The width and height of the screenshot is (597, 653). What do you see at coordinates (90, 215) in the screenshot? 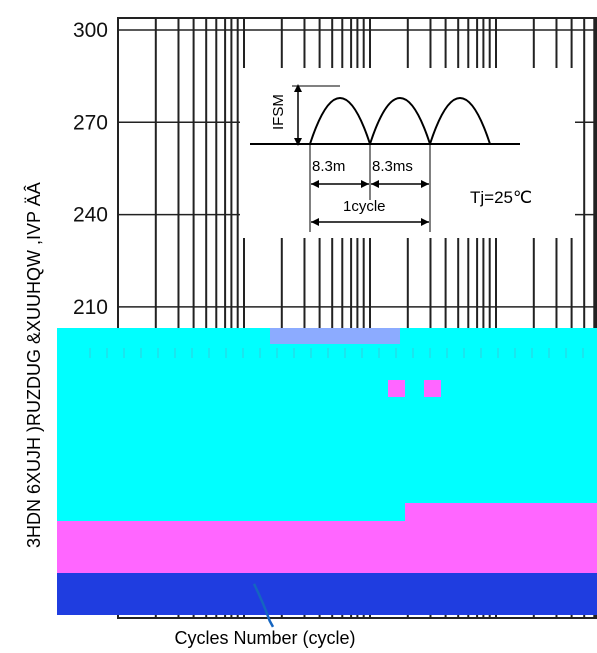
I see `y-tick-240: 240` at bounding box center [90, 215].